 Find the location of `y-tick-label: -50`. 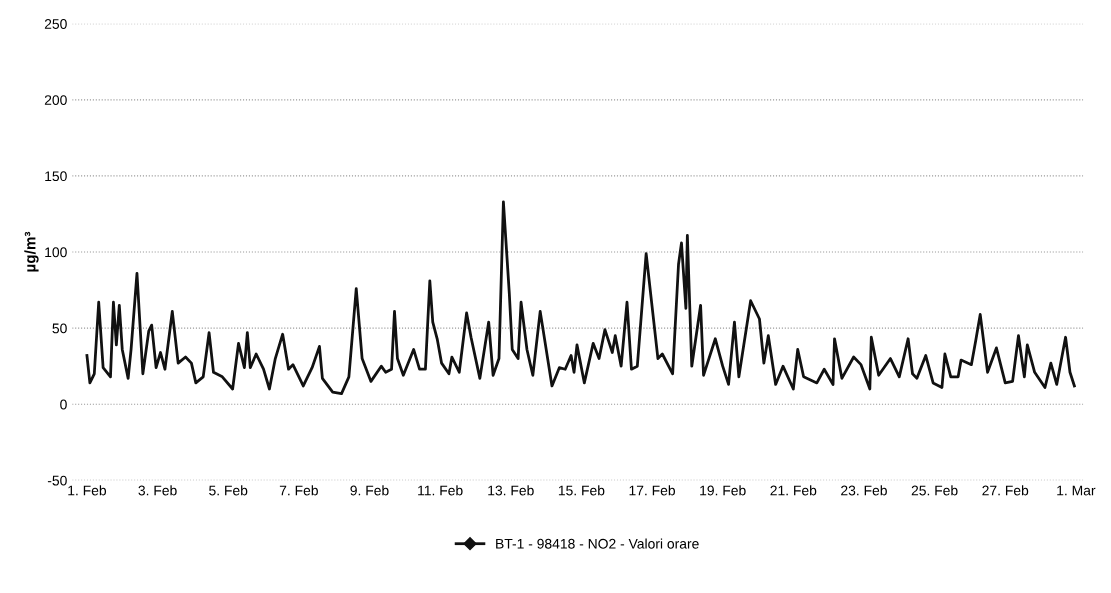

y-tick-label: -50 is located at coordinates (57, 480).